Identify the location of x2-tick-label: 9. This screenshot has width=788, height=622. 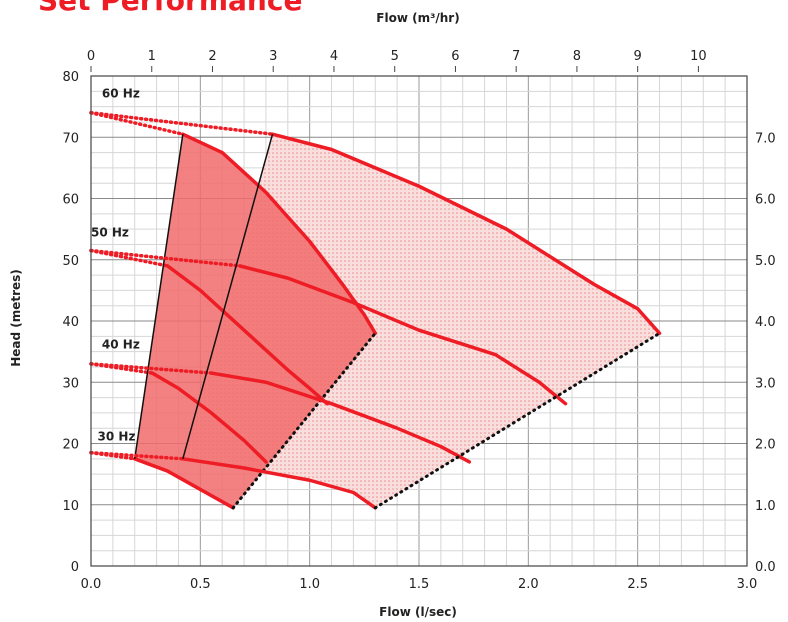
(638, 56).